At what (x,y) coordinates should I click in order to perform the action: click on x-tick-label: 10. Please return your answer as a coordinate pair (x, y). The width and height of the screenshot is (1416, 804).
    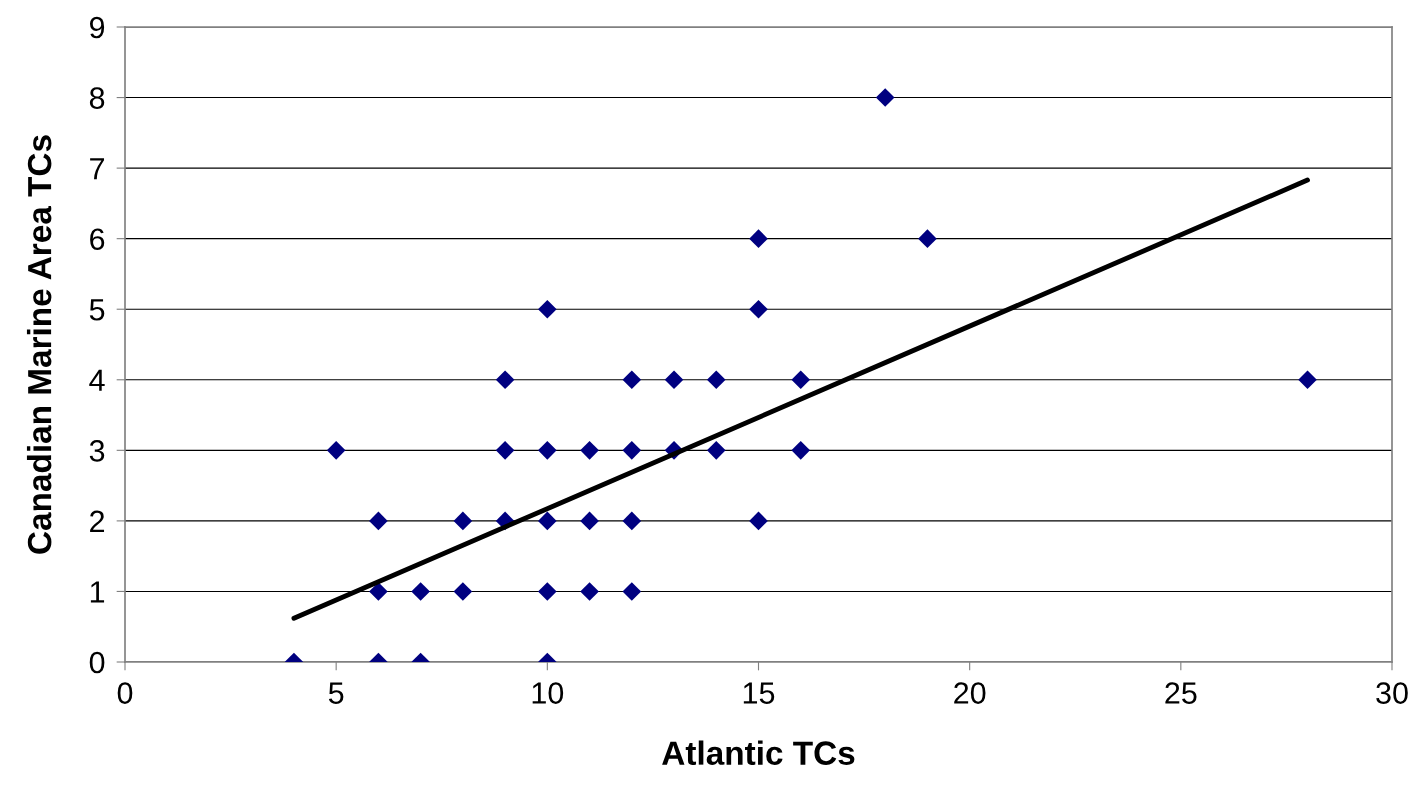
    Looking at the image, I should click on (548, 693).